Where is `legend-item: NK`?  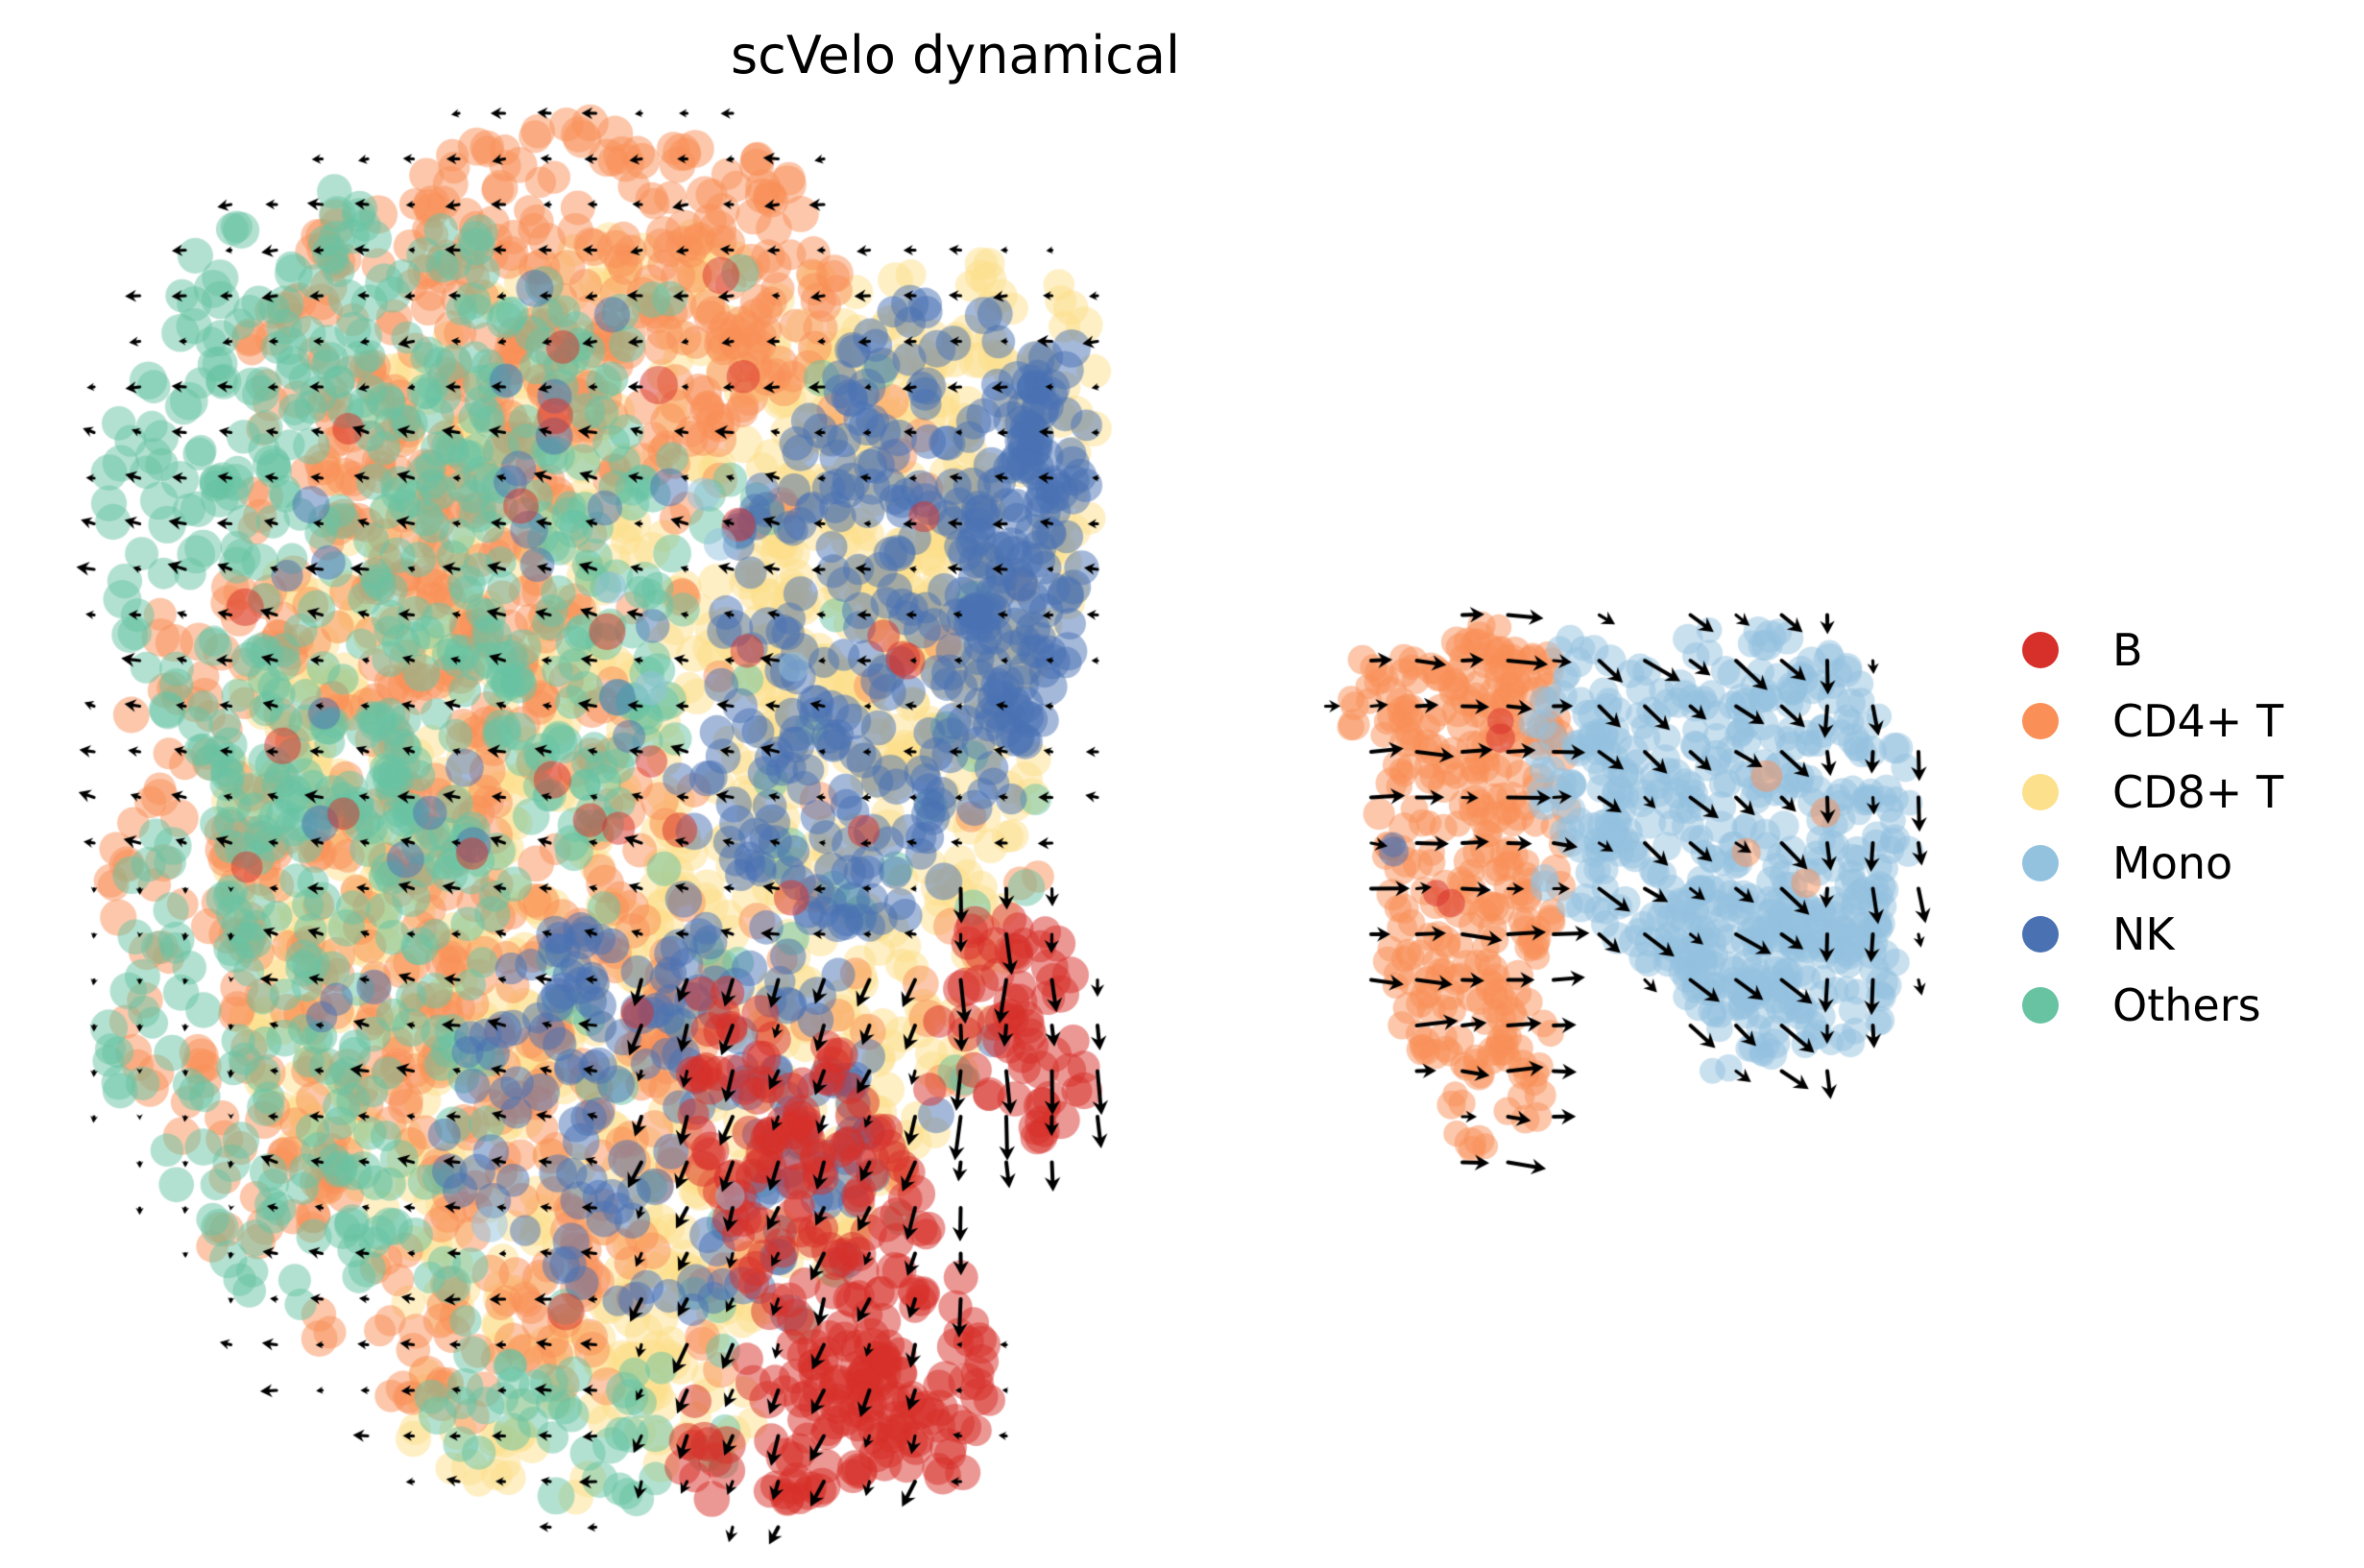
legend-item: NK is located at coordinates (2152, 934).